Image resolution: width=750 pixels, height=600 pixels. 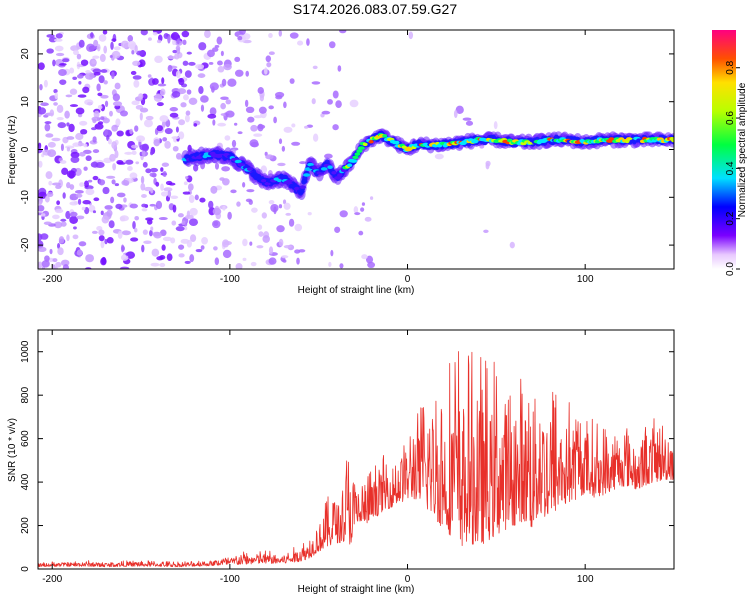 What do you see at coordinates (230, 579) in the screenshot?
I see `snr-xtick-label: -100` at bounding box center [230, 579].